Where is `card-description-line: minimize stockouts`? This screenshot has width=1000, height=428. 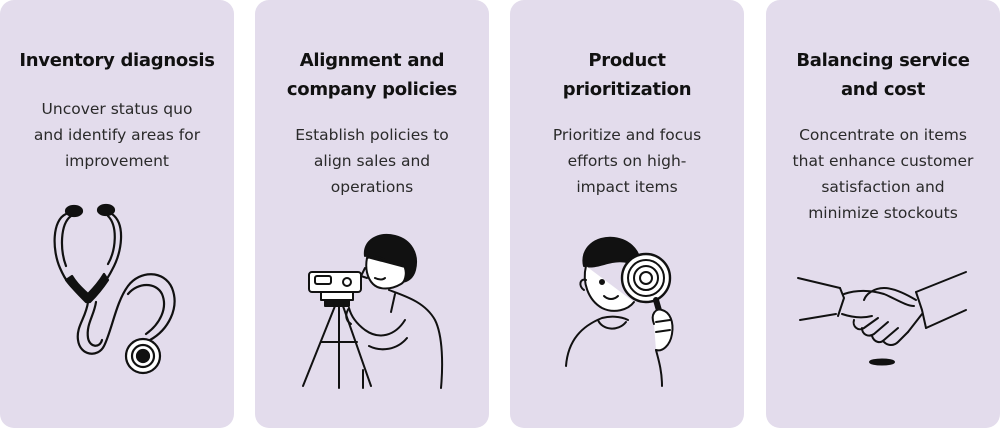 card-description-line: minimize stockouts is located at coordinates (883, 213).